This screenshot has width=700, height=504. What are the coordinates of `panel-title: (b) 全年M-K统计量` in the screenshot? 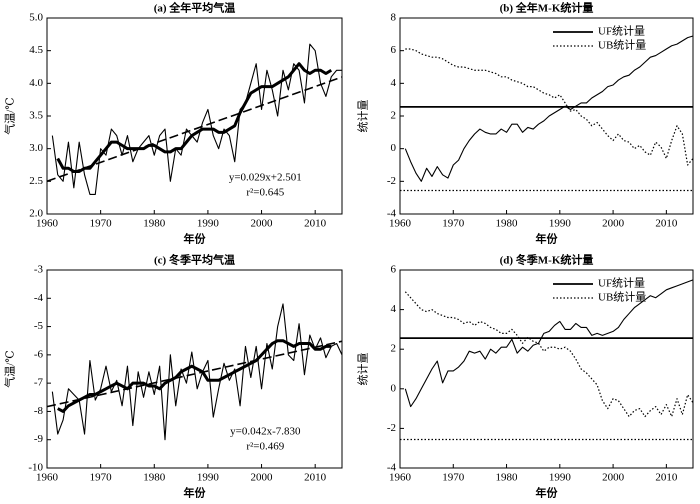 It's located at (547, 8).